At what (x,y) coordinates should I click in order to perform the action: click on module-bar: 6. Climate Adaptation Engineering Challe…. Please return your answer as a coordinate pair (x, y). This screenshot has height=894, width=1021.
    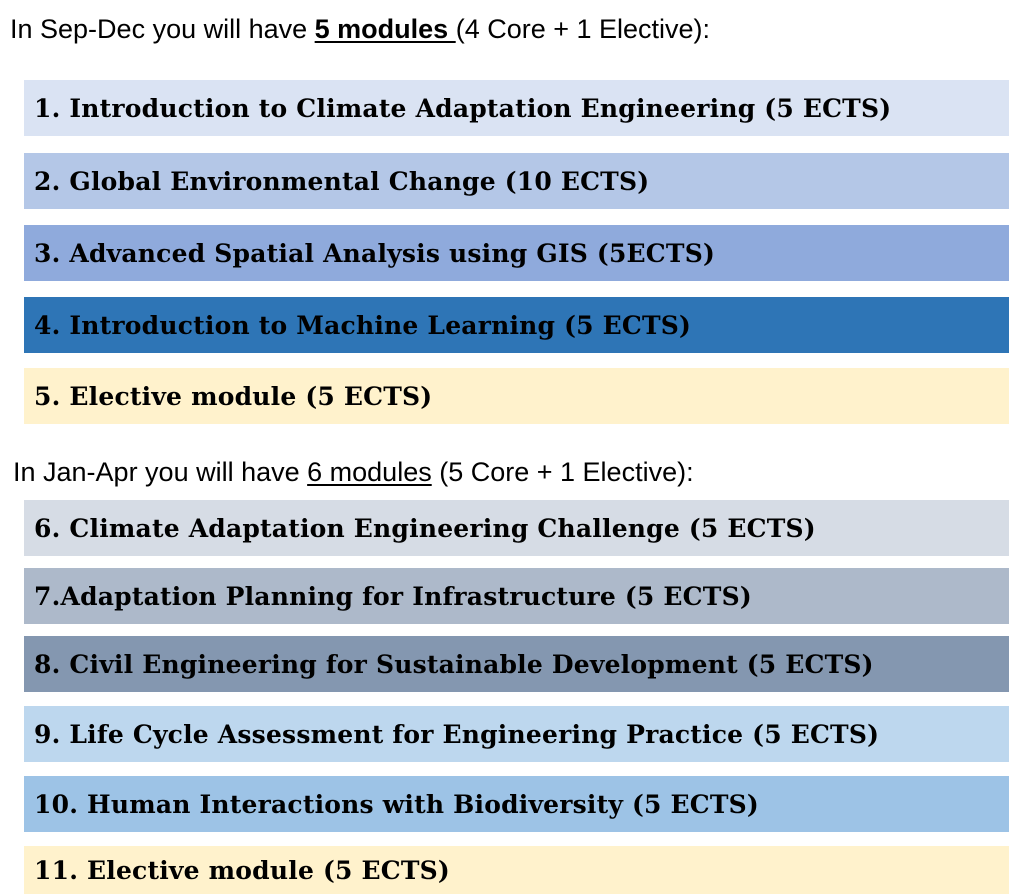
    Looking at the image, I should click on (516, 528).